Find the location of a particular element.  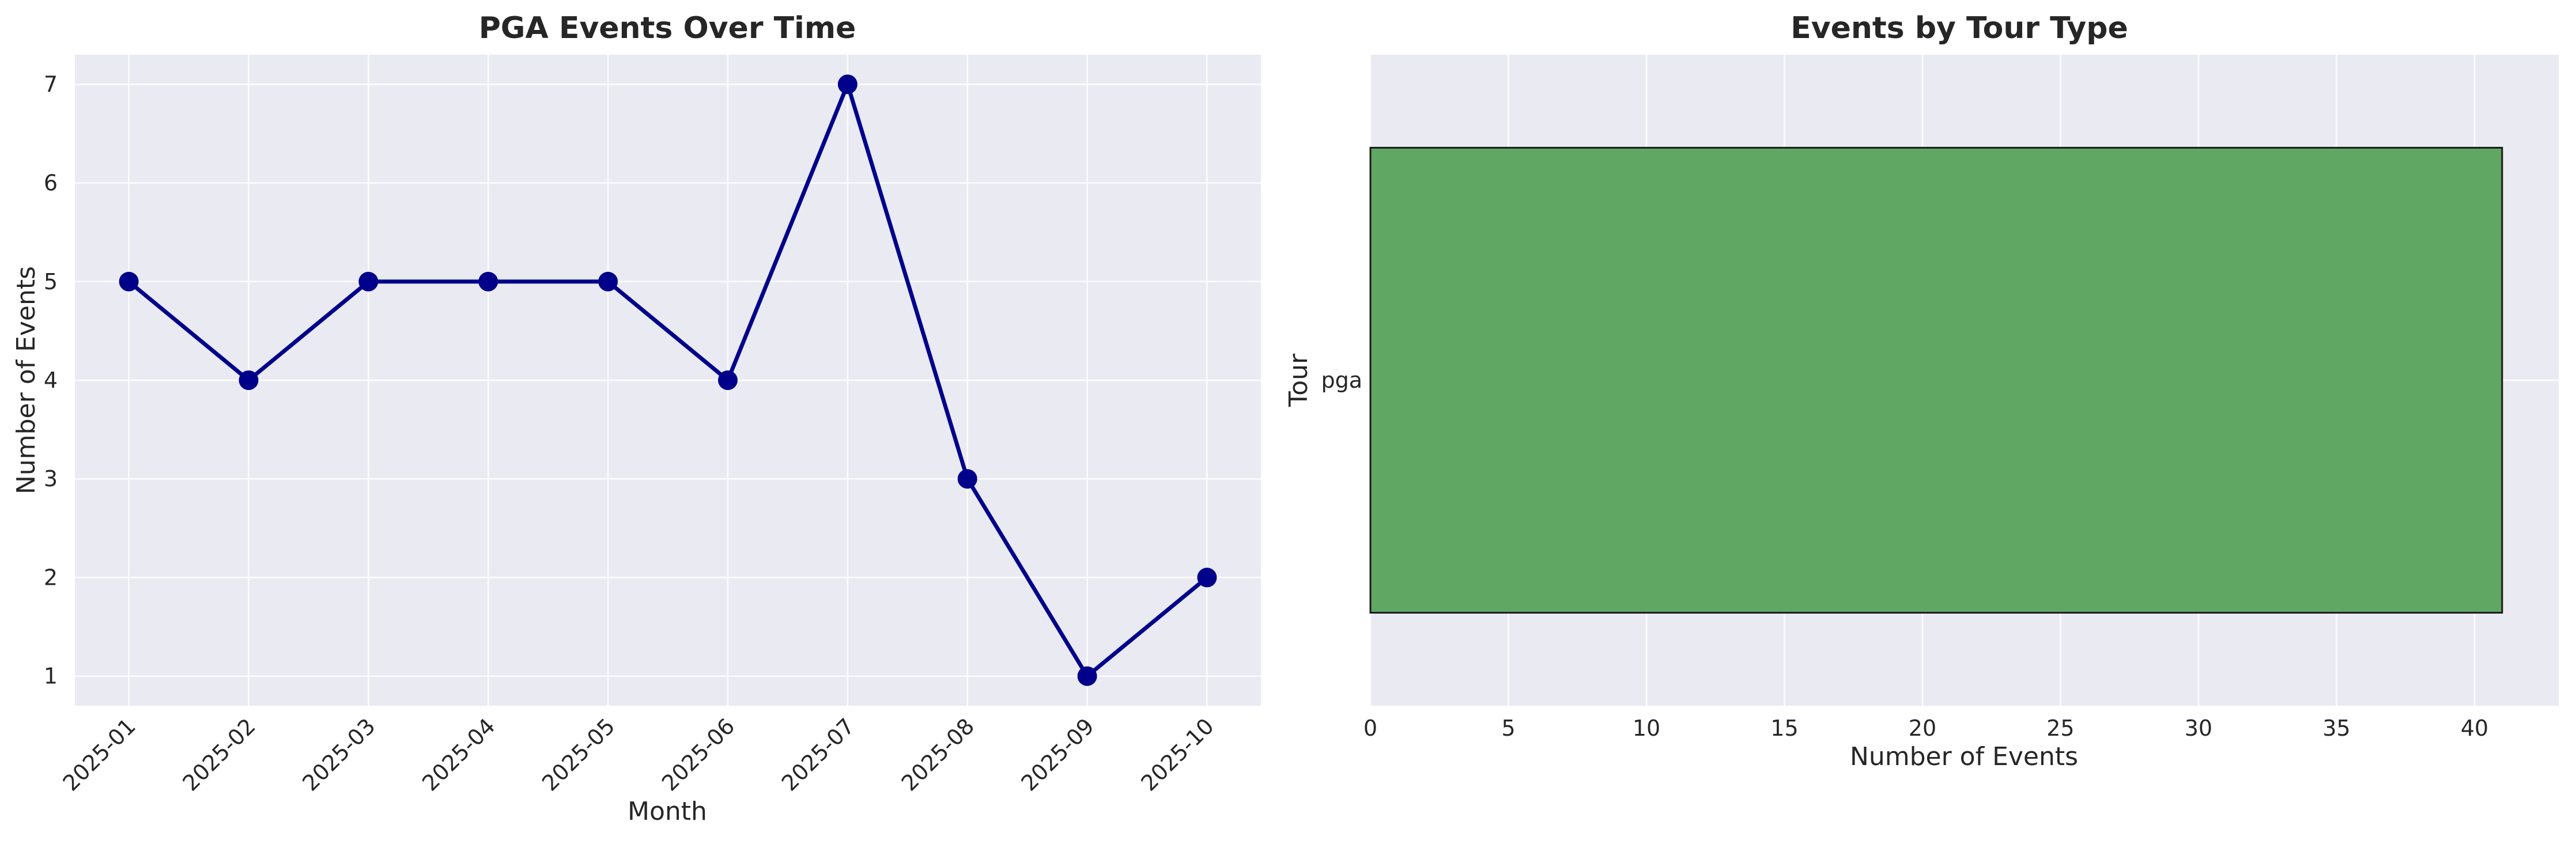

line-chart-y-ticks: 1 2 3 4 5 6 7 is located at coordinates (51, 379).